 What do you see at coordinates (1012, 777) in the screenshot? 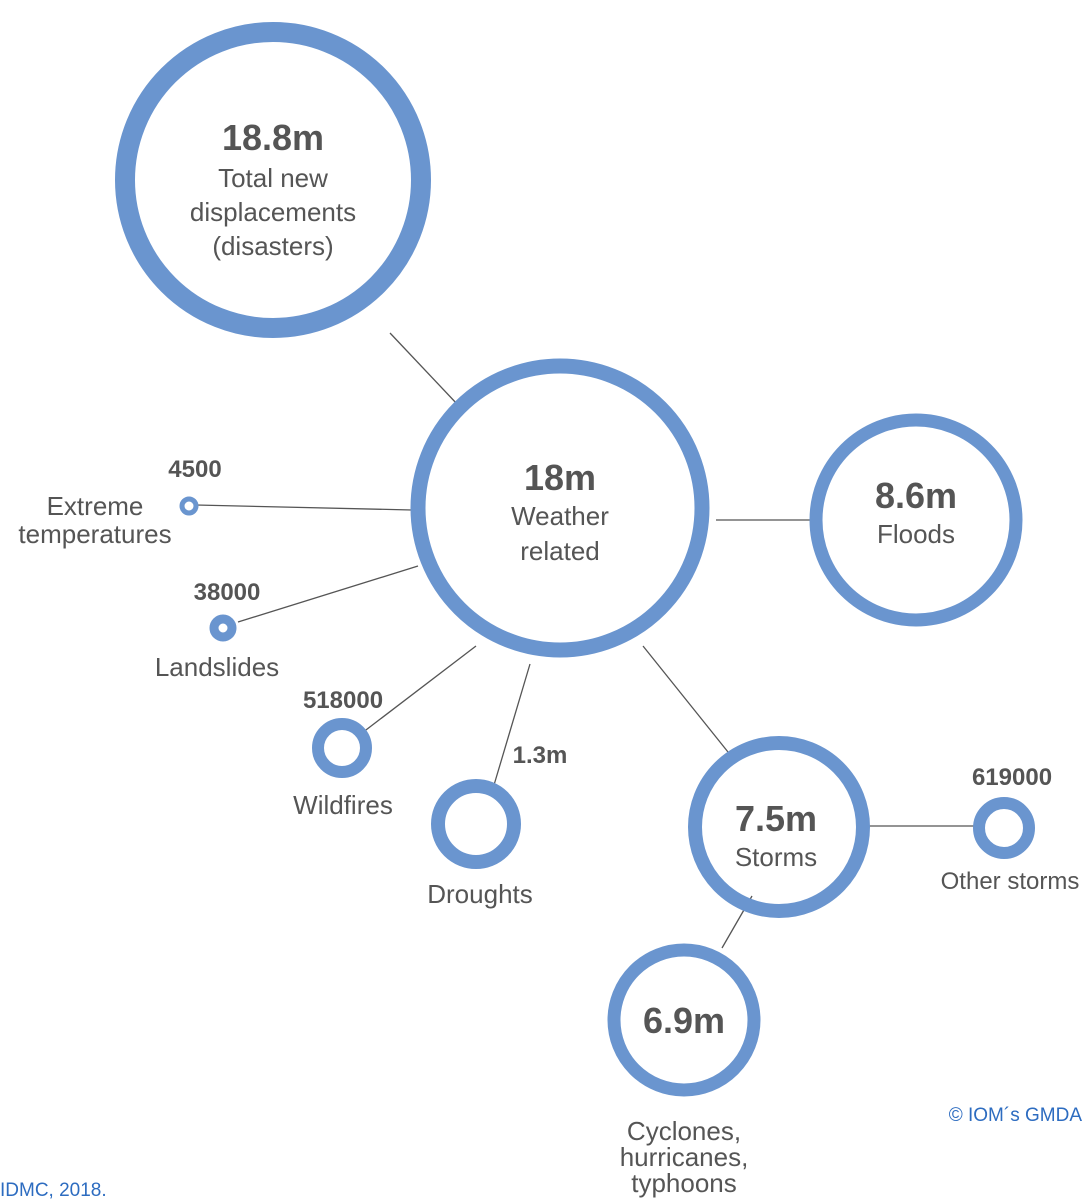
I see `other-storms-value: 619000` at bounding box center [1012, 777].